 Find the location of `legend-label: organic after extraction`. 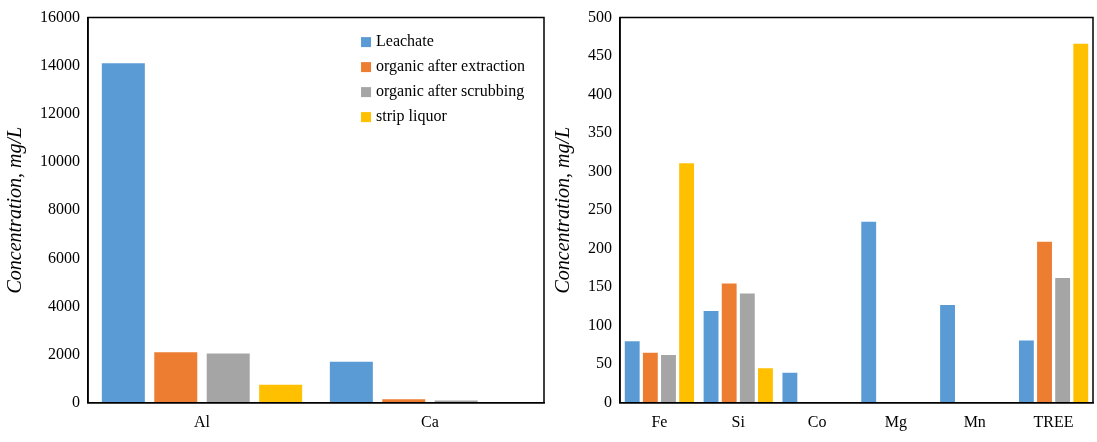

legend-label: organic after extraction is located at coordinates (451, 66).